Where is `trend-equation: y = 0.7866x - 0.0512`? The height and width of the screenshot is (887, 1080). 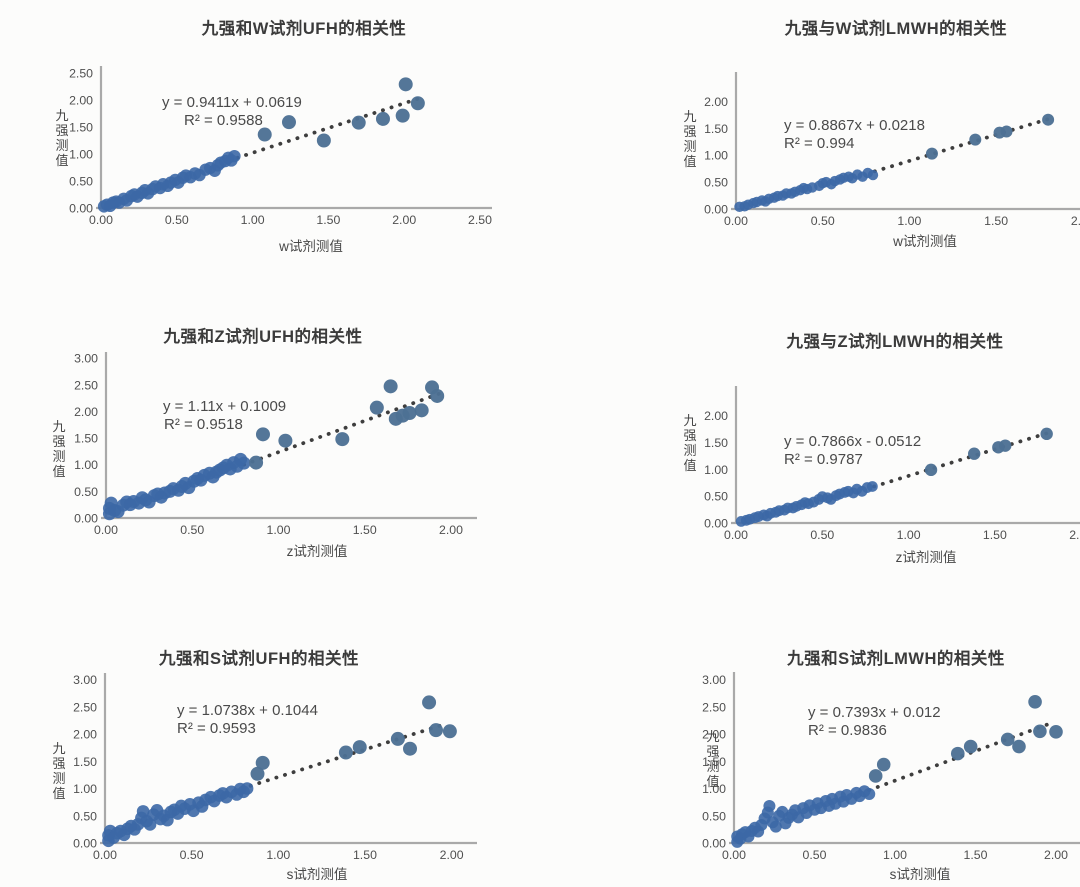 trend-equation: y = 0.7866x - 0.0512 is located at coordinates (852, 441).